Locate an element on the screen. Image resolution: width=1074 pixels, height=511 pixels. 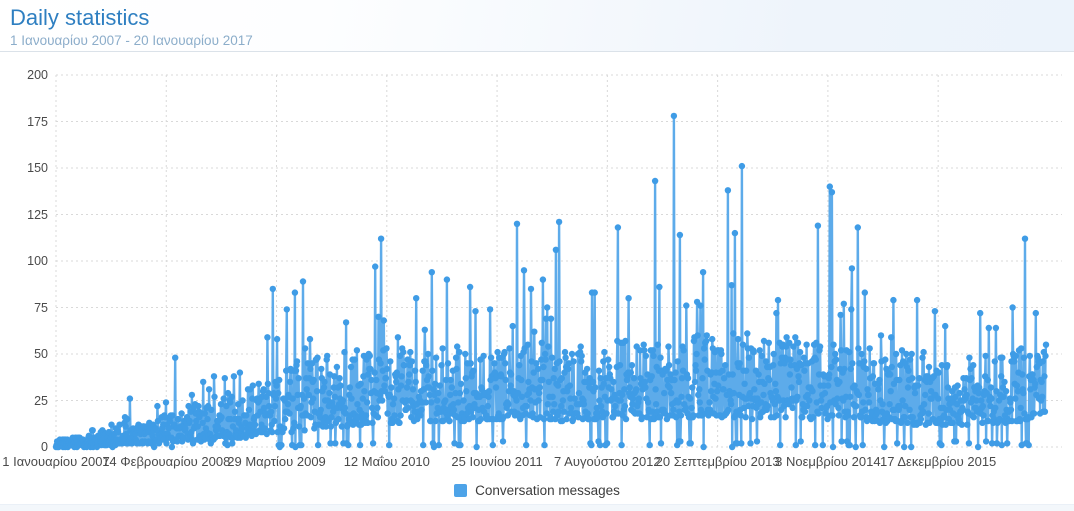
y-axis-tick-label: 100 is located at coordinates (37, 261).